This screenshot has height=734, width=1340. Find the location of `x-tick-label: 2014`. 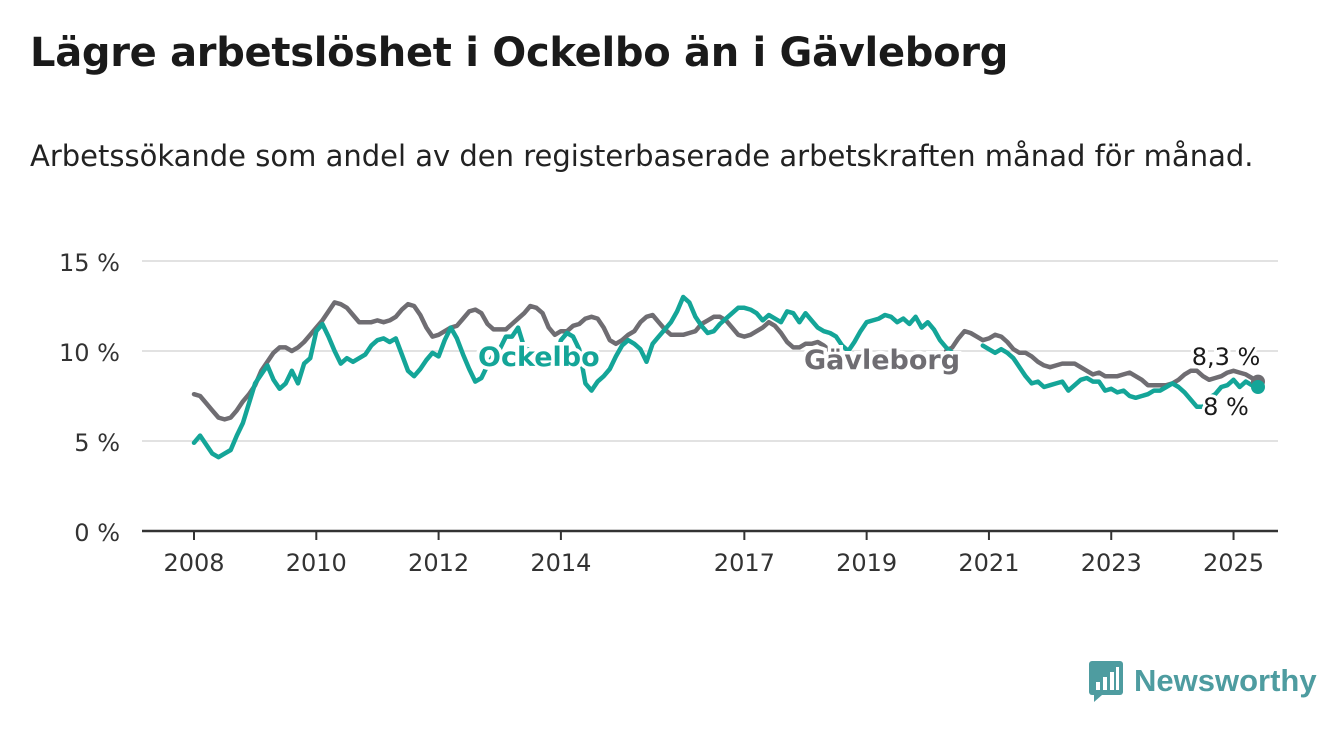

x-tick-label: 2014 is located at coordinates (560, 563).